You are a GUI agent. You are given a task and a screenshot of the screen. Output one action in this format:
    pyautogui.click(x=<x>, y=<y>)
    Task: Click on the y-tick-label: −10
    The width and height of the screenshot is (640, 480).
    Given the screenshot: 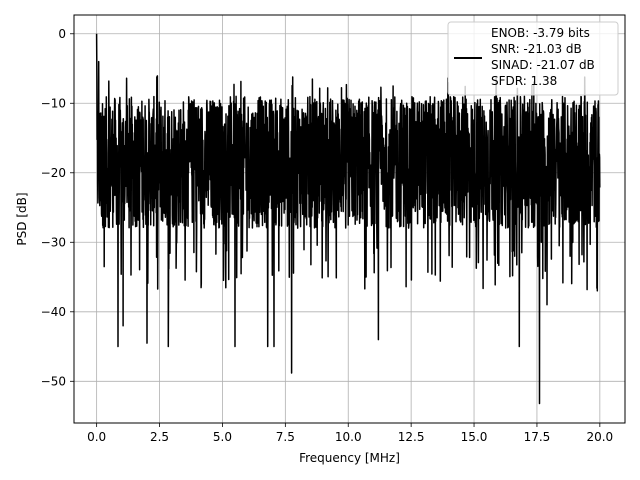 What is the action you would take?
    pyautogui.click(x=53, y=103)
    